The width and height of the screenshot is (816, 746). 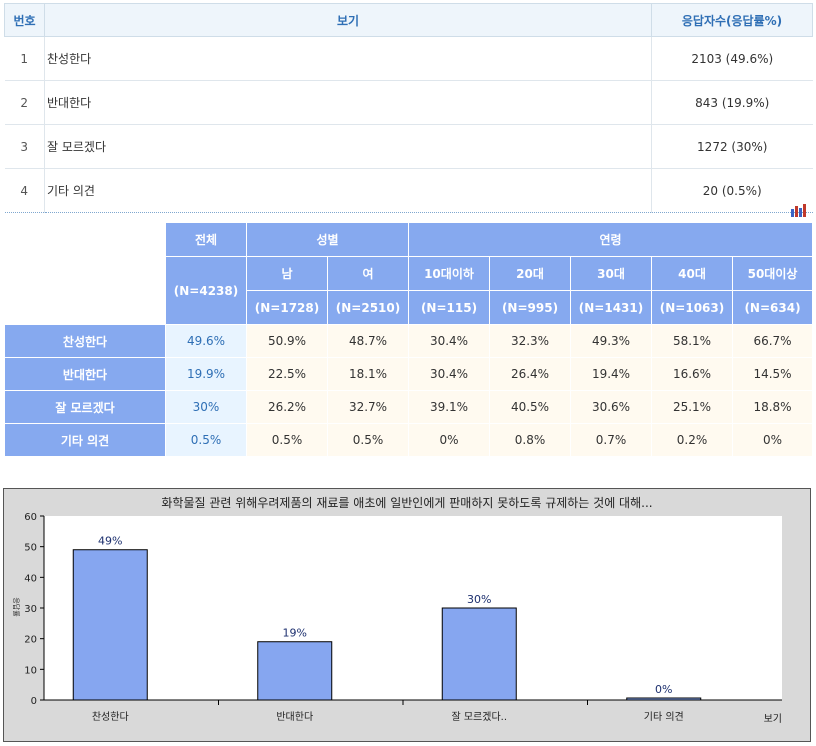 I want to click on cell: 40.5%, so click(x=530, y=407).